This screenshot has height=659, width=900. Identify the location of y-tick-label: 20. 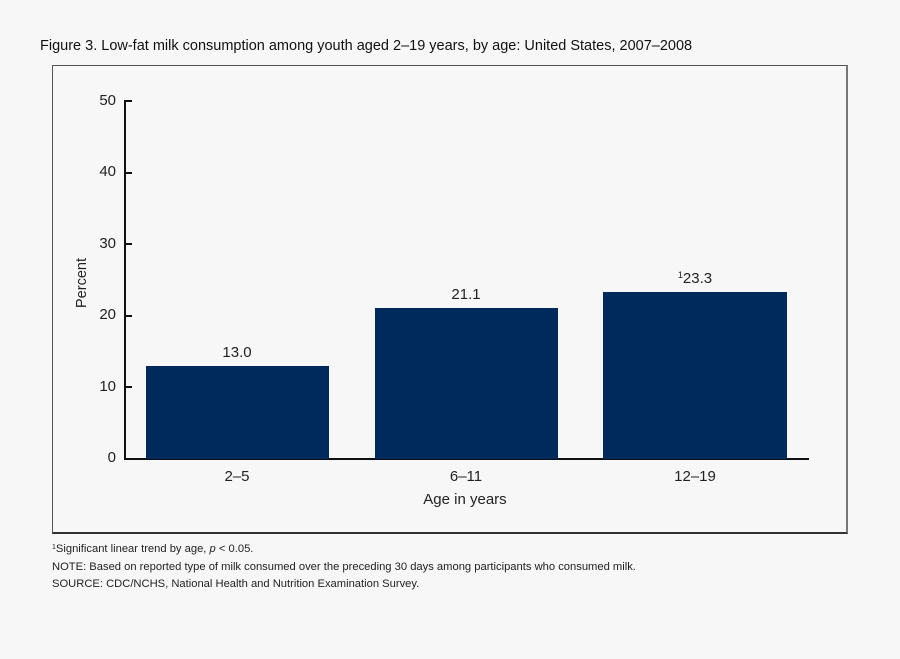
(107, 314).